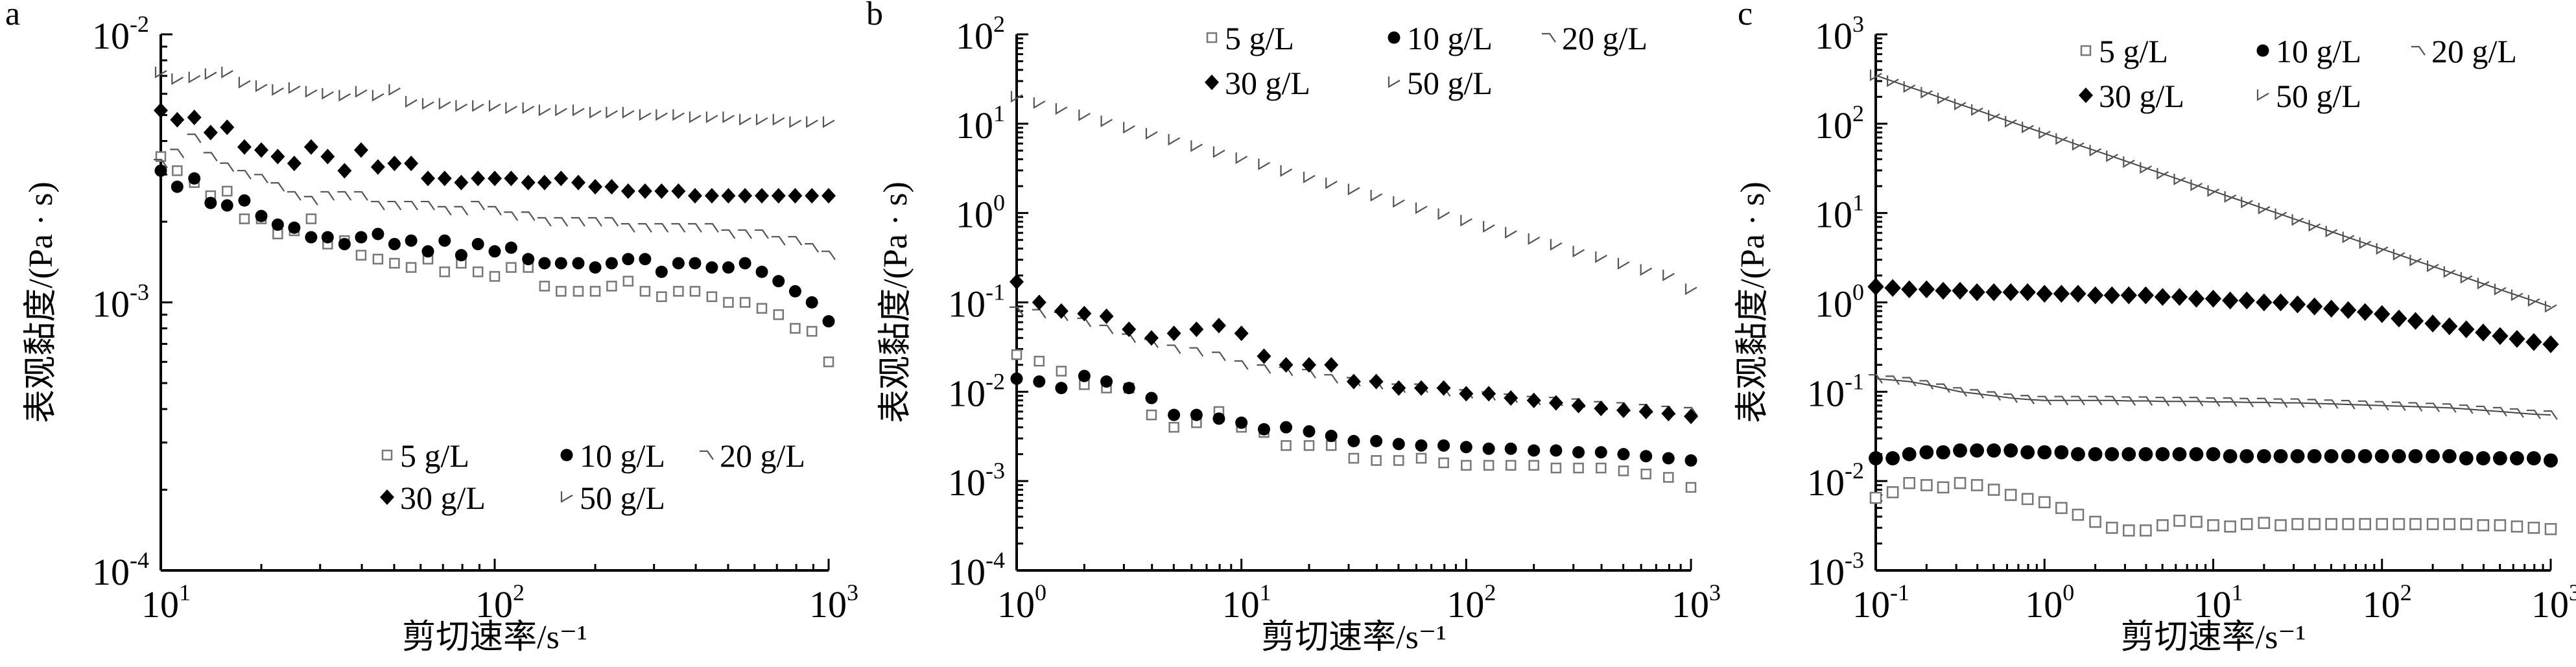  I want to click on tick-exponent: -2, so click(1854, 471).